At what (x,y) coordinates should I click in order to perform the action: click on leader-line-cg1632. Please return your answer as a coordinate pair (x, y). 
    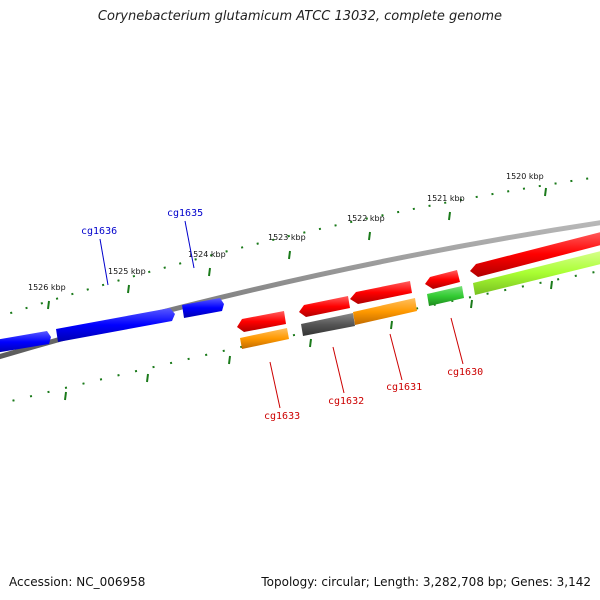
    Looking at the image, I should click on (338, 370).